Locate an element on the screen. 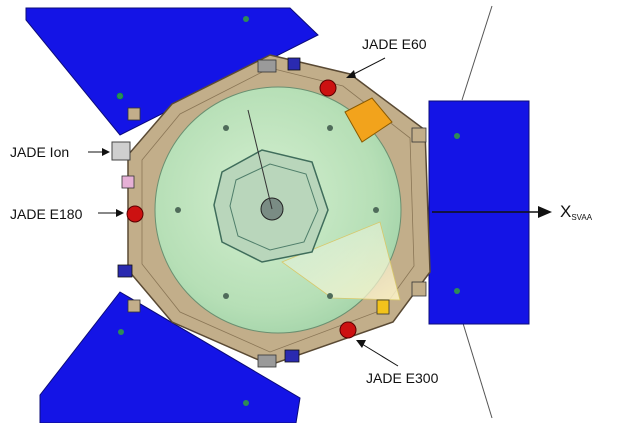 This screenshot has width=618, height=423. arrow-right-icon is located at coordinates (545, 212).